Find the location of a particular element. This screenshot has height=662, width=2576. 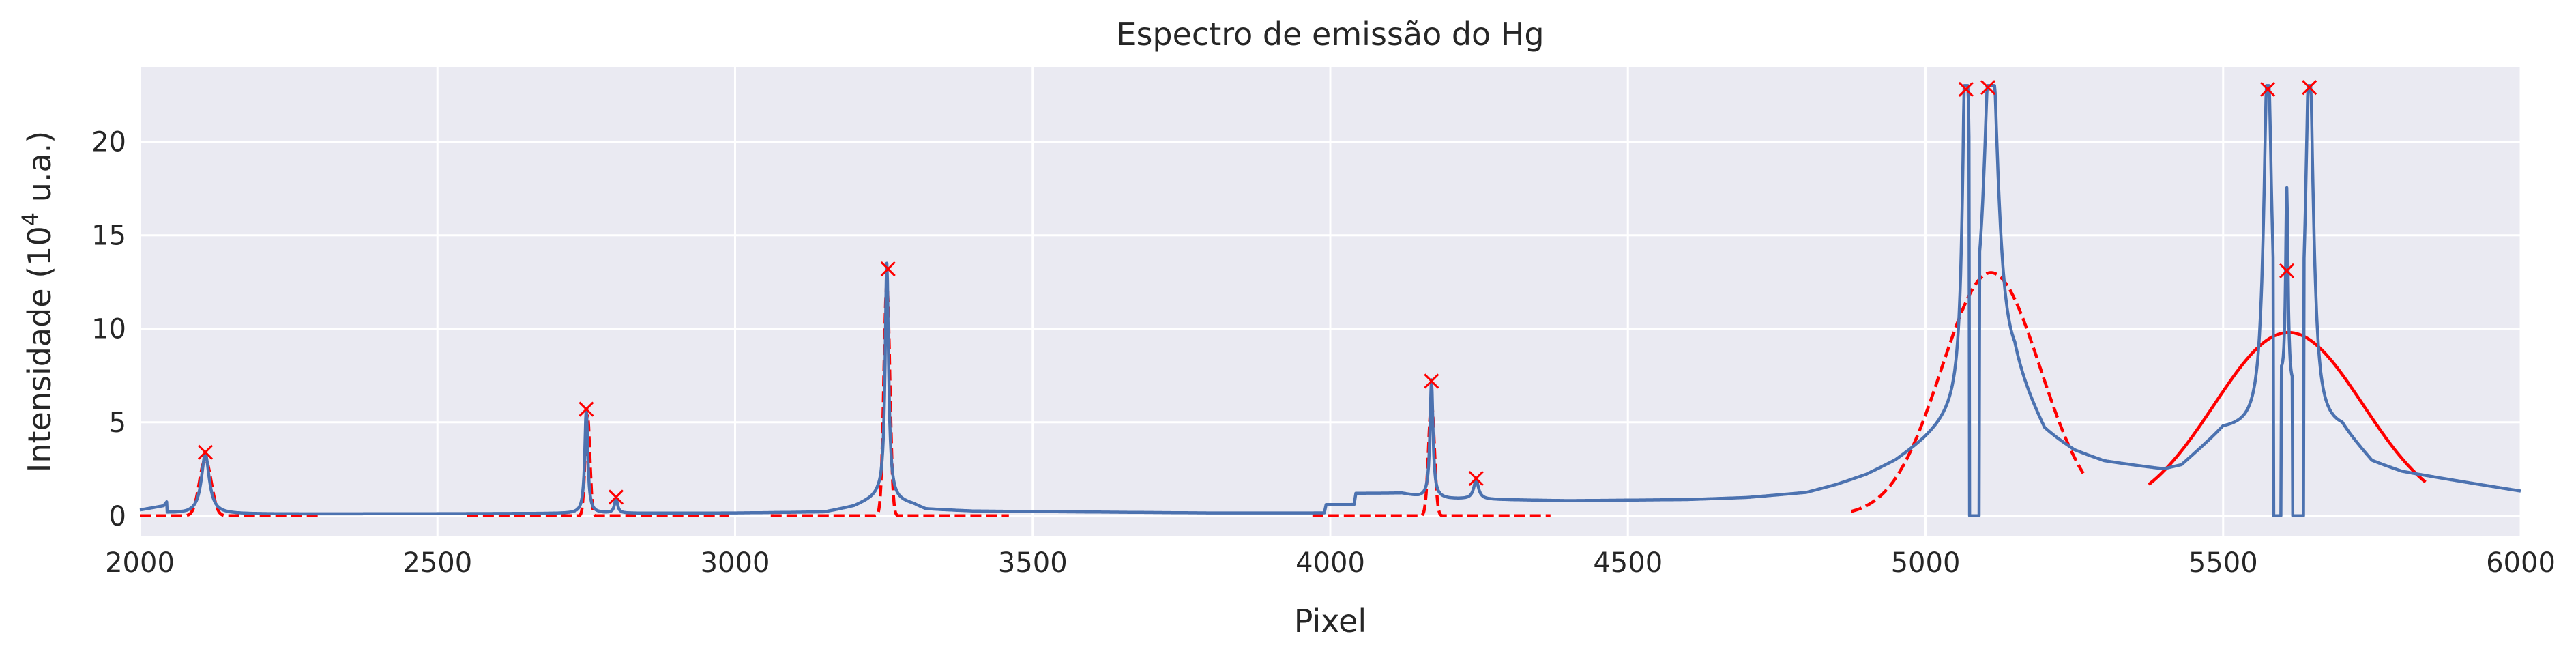

y-tick-label: 10 is located at coordinates (108, 329).